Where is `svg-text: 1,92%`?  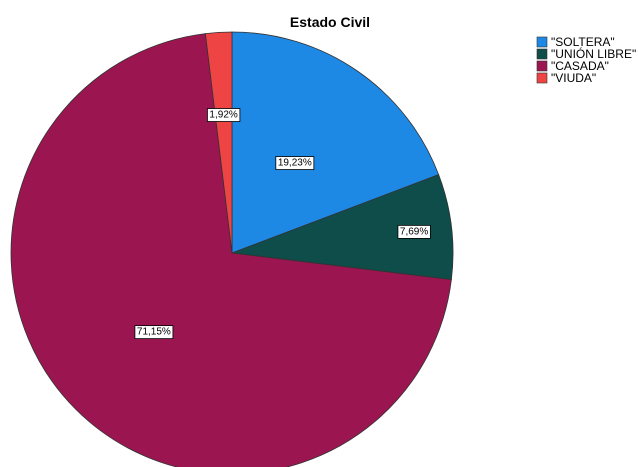 svg-text: 1,92% is located at coordinates (223, 115).